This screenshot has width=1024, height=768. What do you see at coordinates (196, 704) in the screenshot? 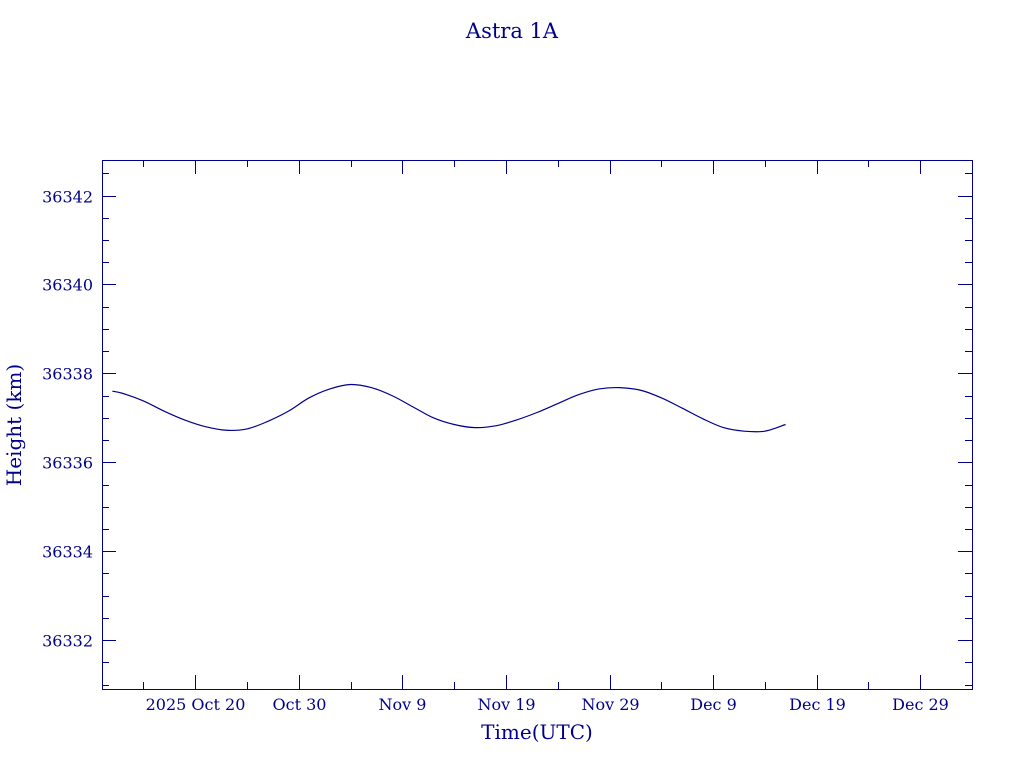
I see `x-tick-label: 2025 Oct 20` at bounding box center [196, 704].